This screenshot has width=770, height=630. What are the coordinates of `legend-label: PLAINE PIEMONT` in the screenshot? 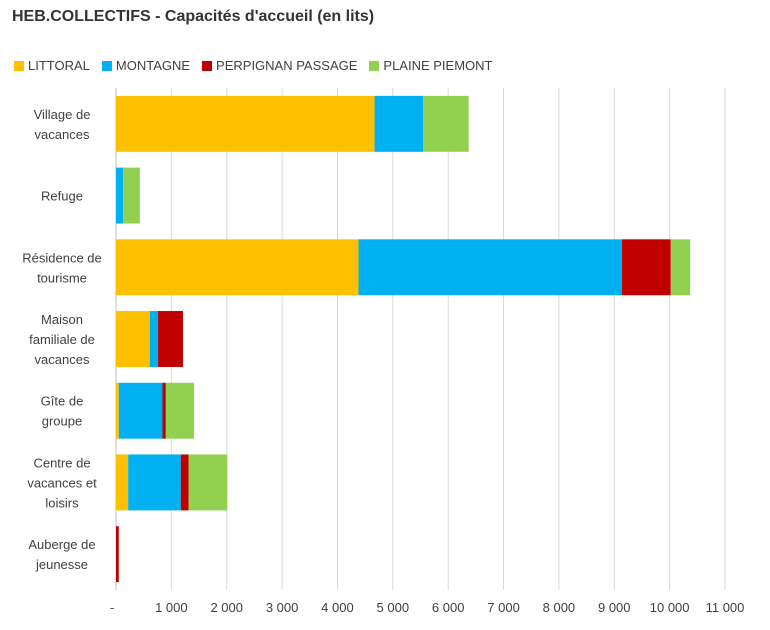 It's located at (438, 65).